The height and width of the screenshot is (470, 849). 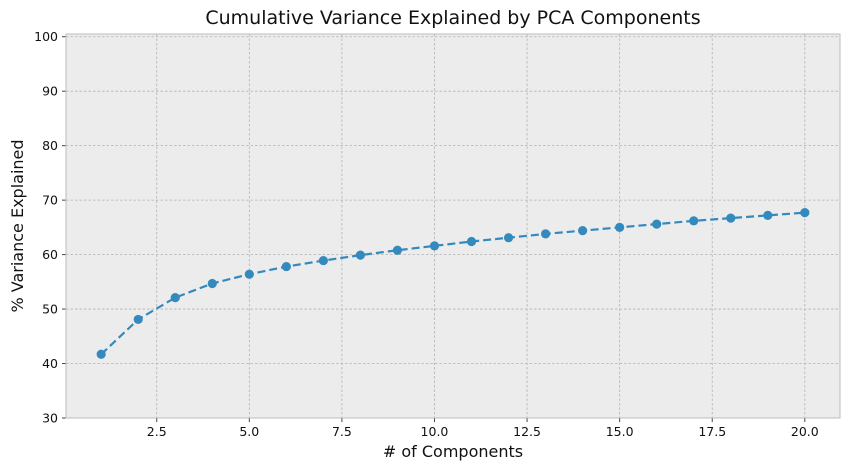 What do you see at coordinates (712, 431) in the screenshot?
I see `x-tick-label: 17.5` at bounding box center [712, 431].